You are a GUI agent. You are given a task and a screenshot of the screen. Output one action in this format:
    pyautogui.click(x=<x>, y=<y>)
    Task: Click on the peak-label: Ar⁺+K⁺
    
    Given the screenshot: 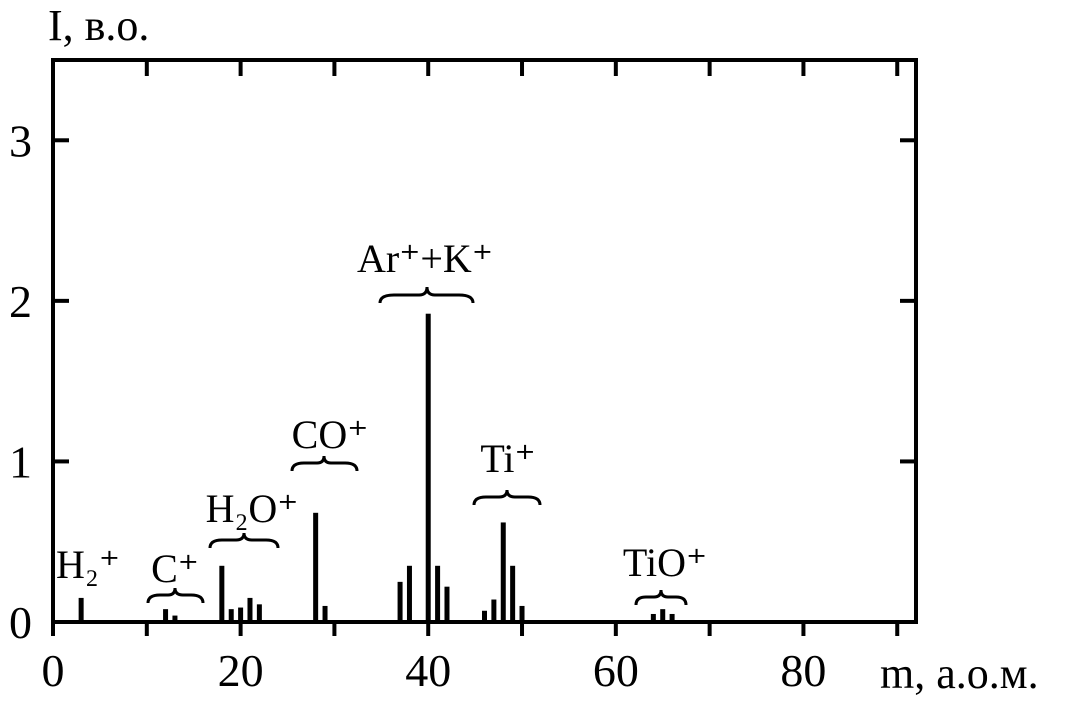 What is the action you would take?
    pyautogui.click(x=425, y=258)
    